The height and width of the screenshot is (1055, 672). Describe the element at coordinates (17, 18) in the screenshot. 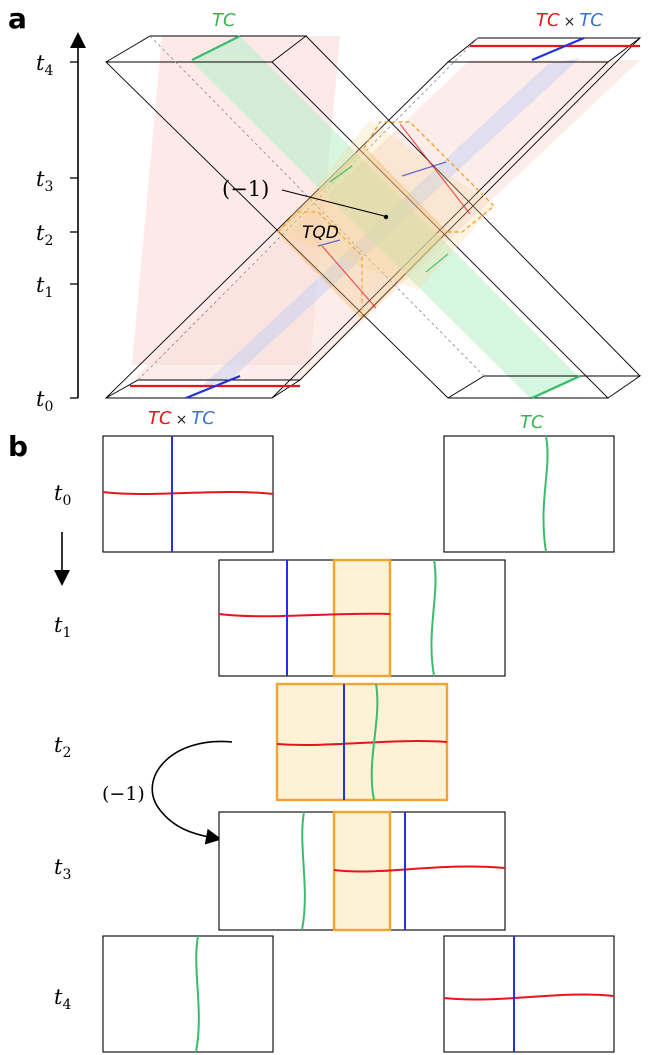

I see `panel-a-letter: a` at that location.